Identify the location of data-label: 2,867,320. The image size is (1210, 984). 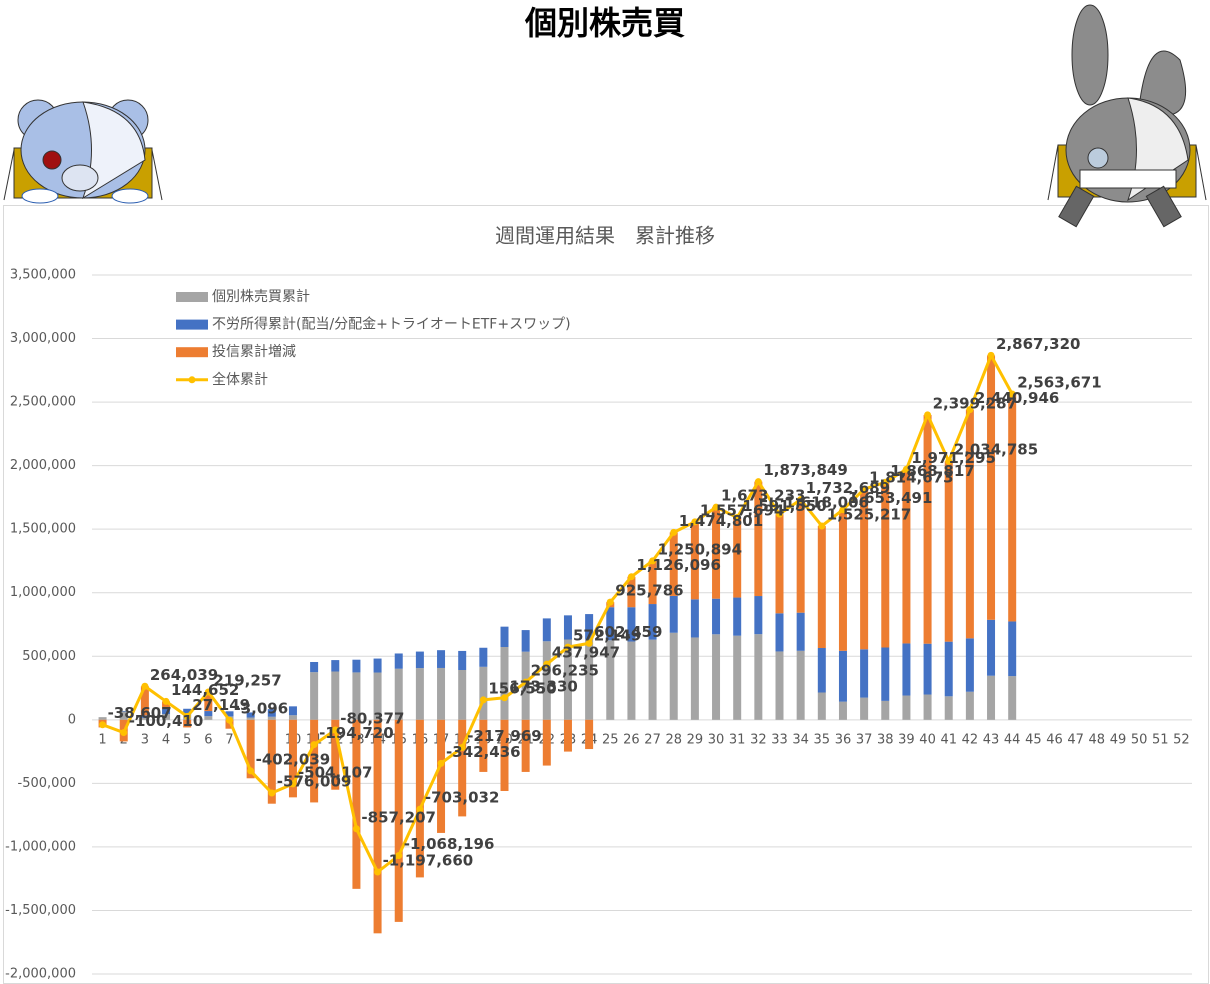
(1038, 344).